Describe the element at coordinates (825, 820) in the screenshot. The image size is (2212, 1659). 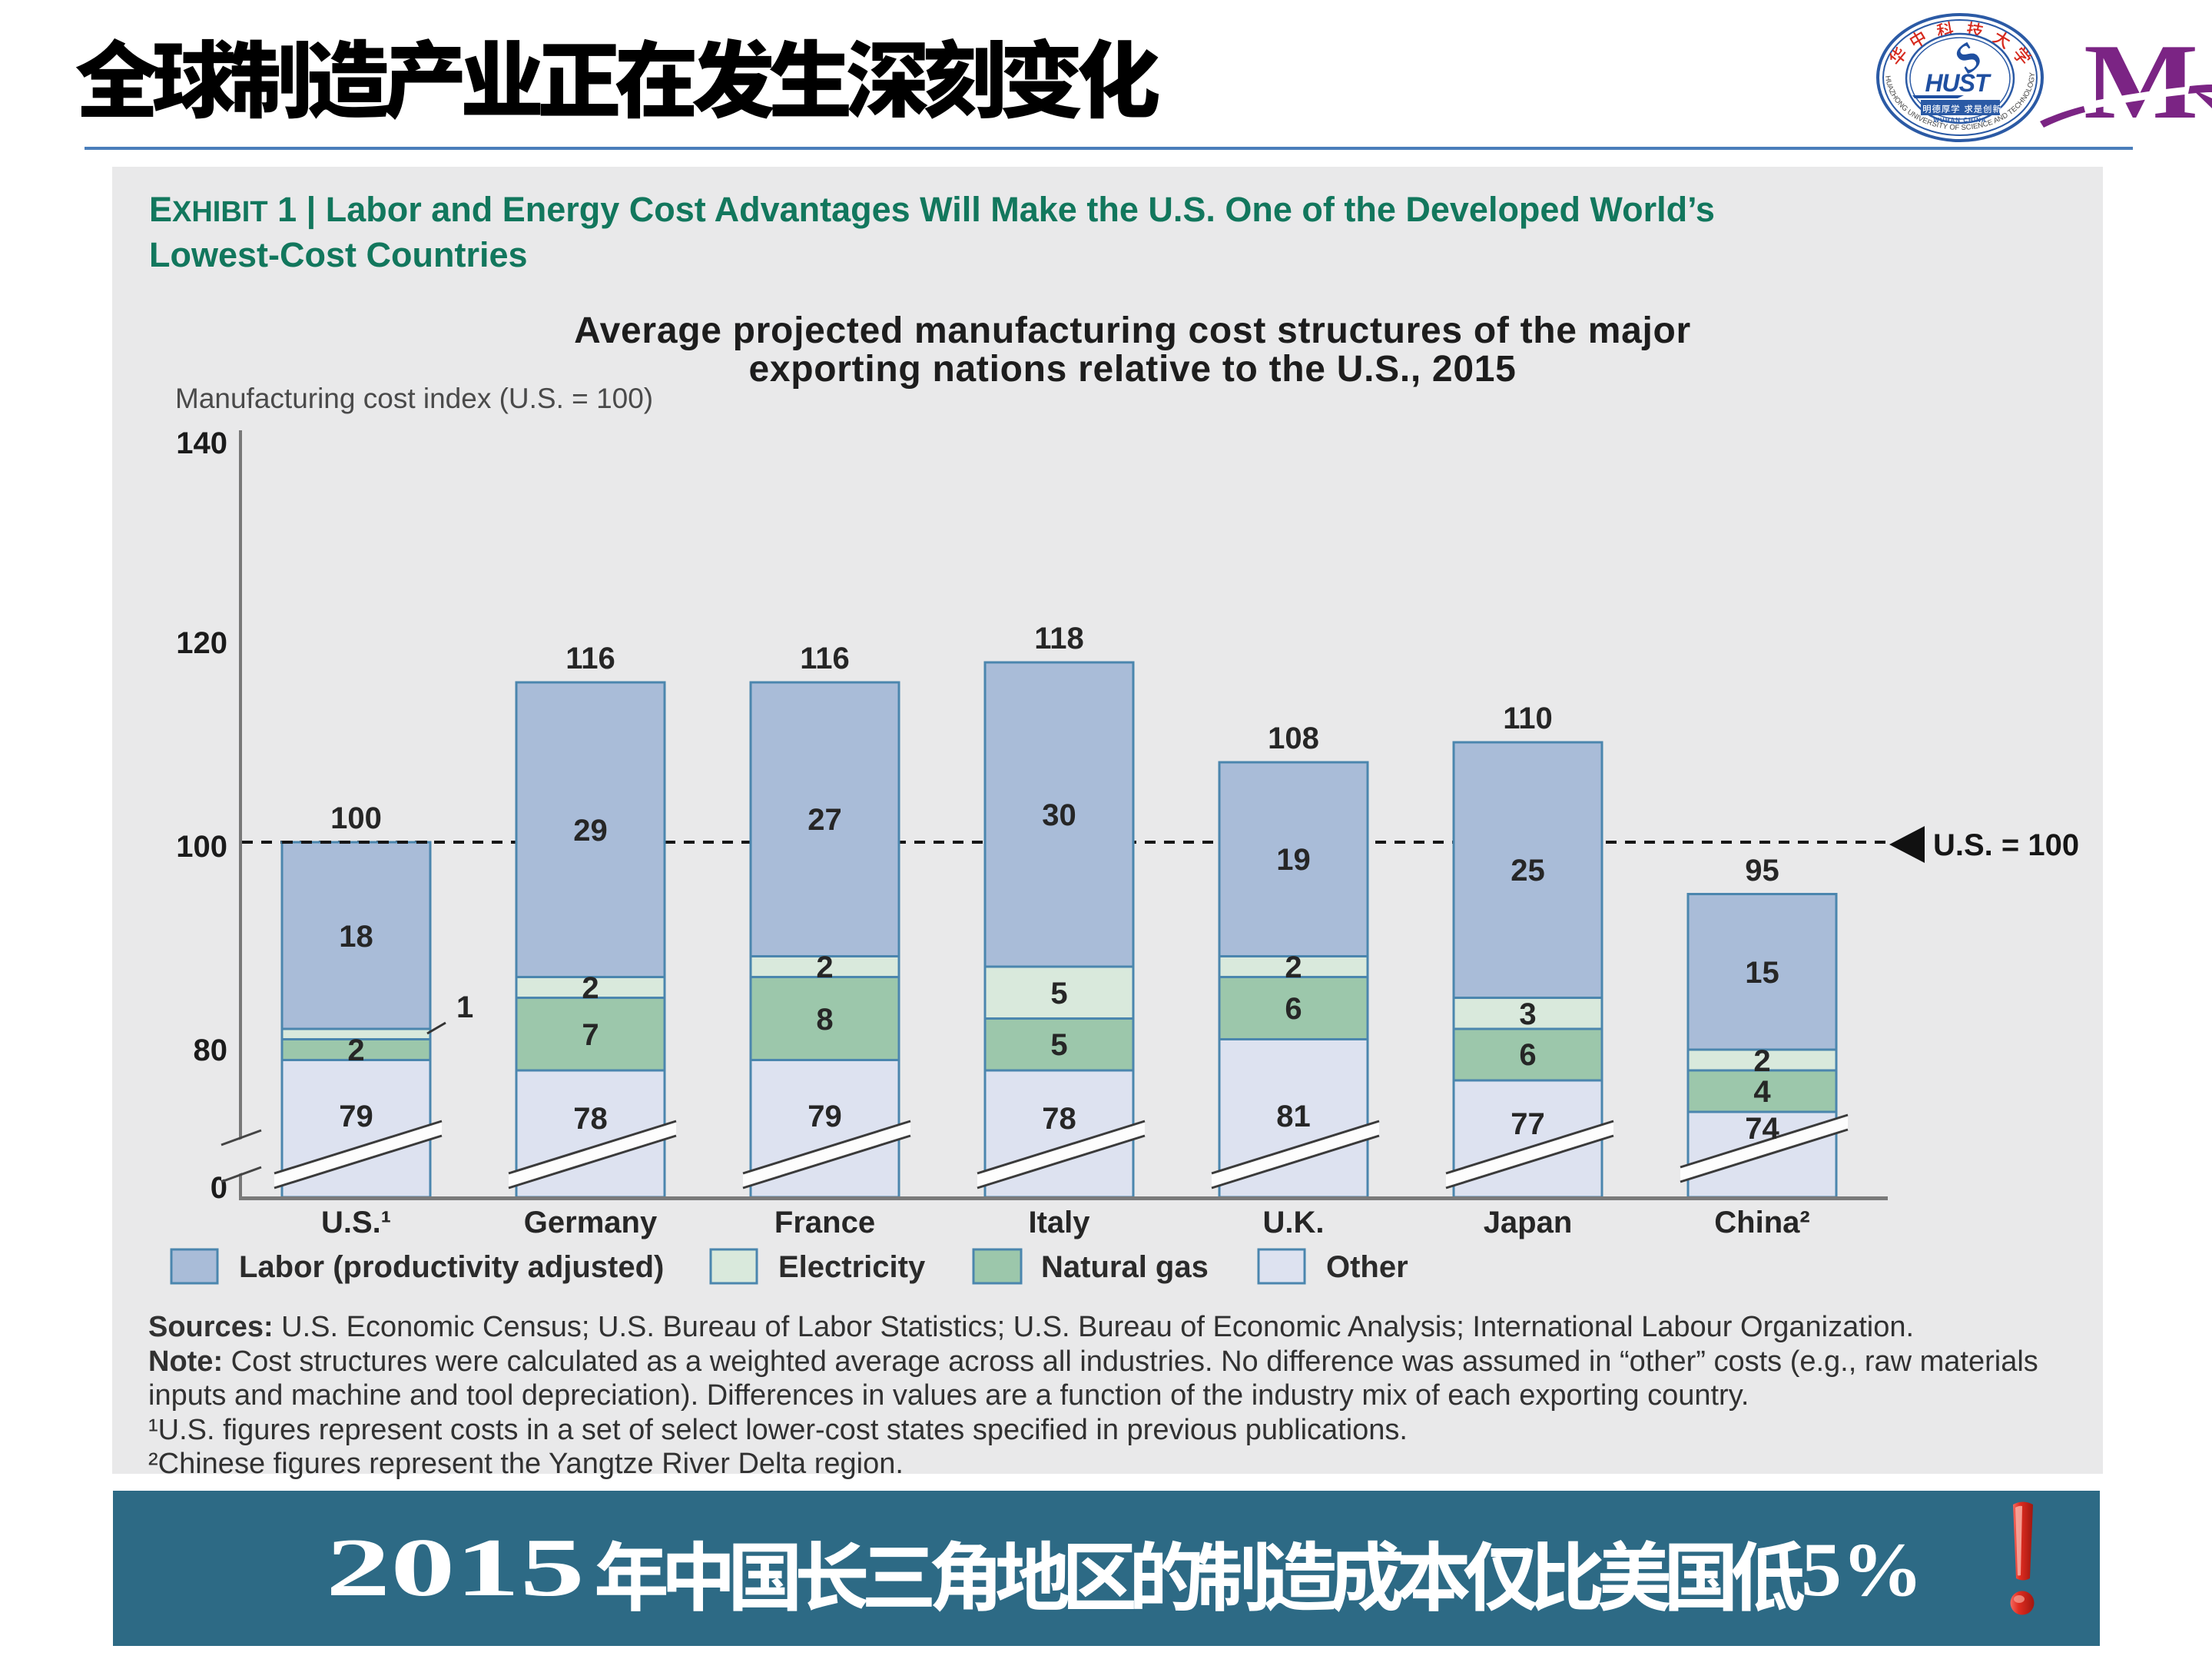
I see `svg-text: 27` at that location.